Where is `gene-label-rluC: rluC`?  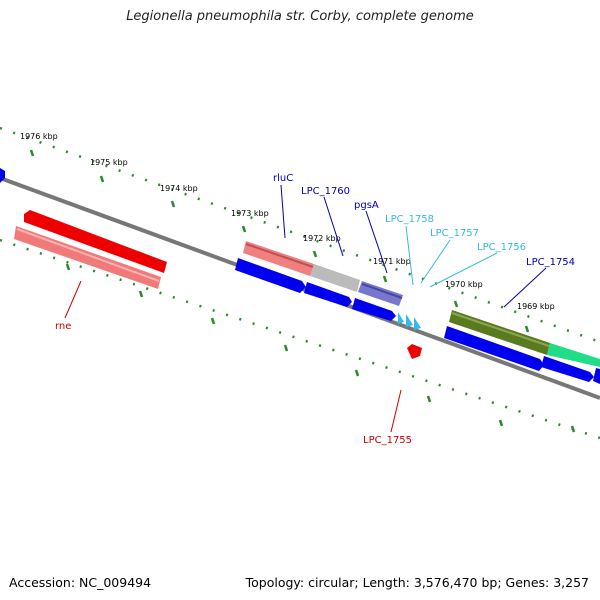
gene-label-rluC: rluC is located at coordinates (283, 178).